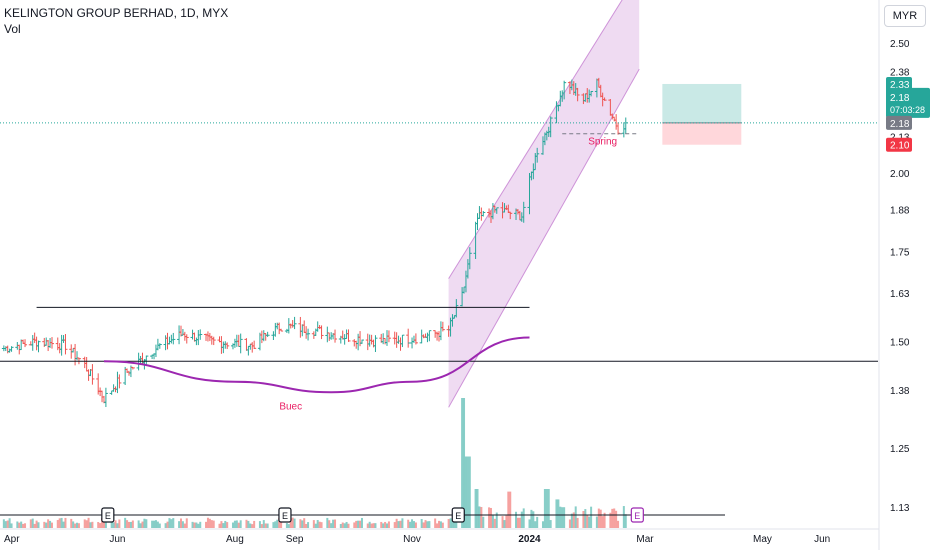 The width and height of the screenshot is (932, 550). Describe the element at coordinates (12, 29) in the screenshot. I see `volume-indicator-label: Vol` at that location.